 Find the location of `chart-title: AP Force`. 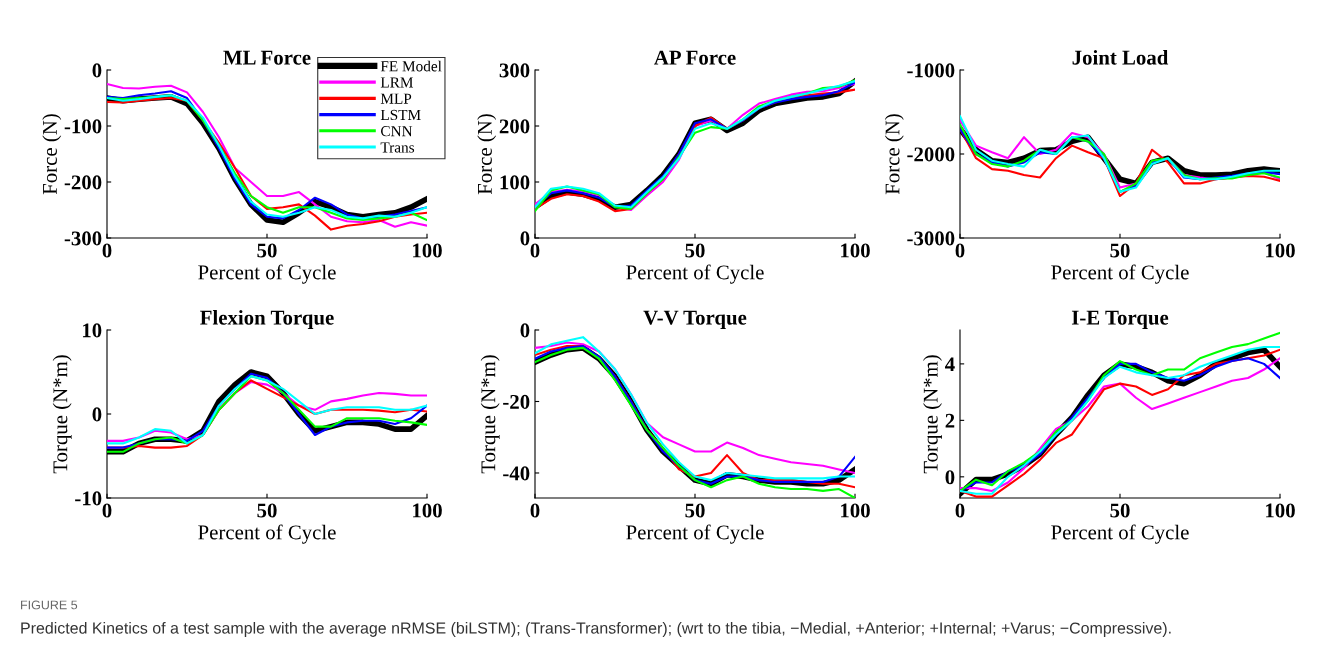

chart-title: AP Force is located at coordinates (695, 57).